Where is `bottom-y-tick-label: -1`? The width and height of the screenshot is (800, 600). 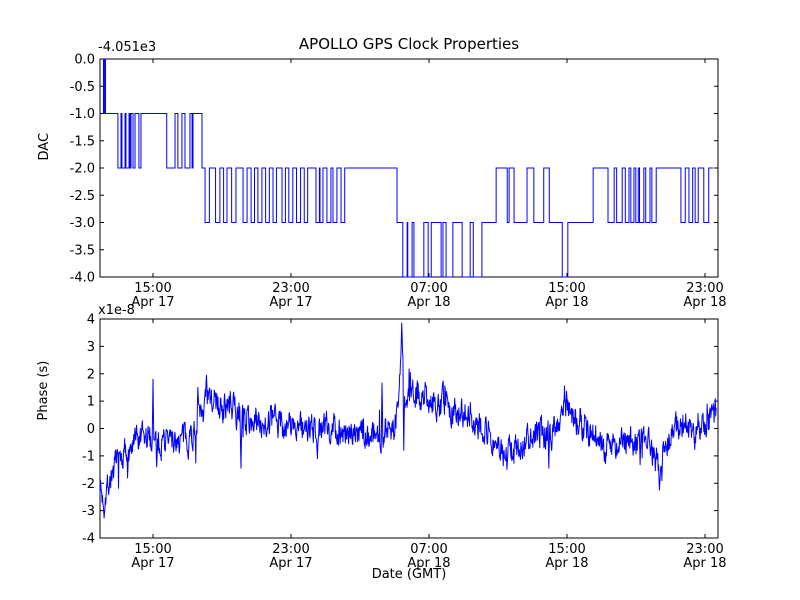 bottom-y-tick-label: -1 is located at coordinates (88, 456).